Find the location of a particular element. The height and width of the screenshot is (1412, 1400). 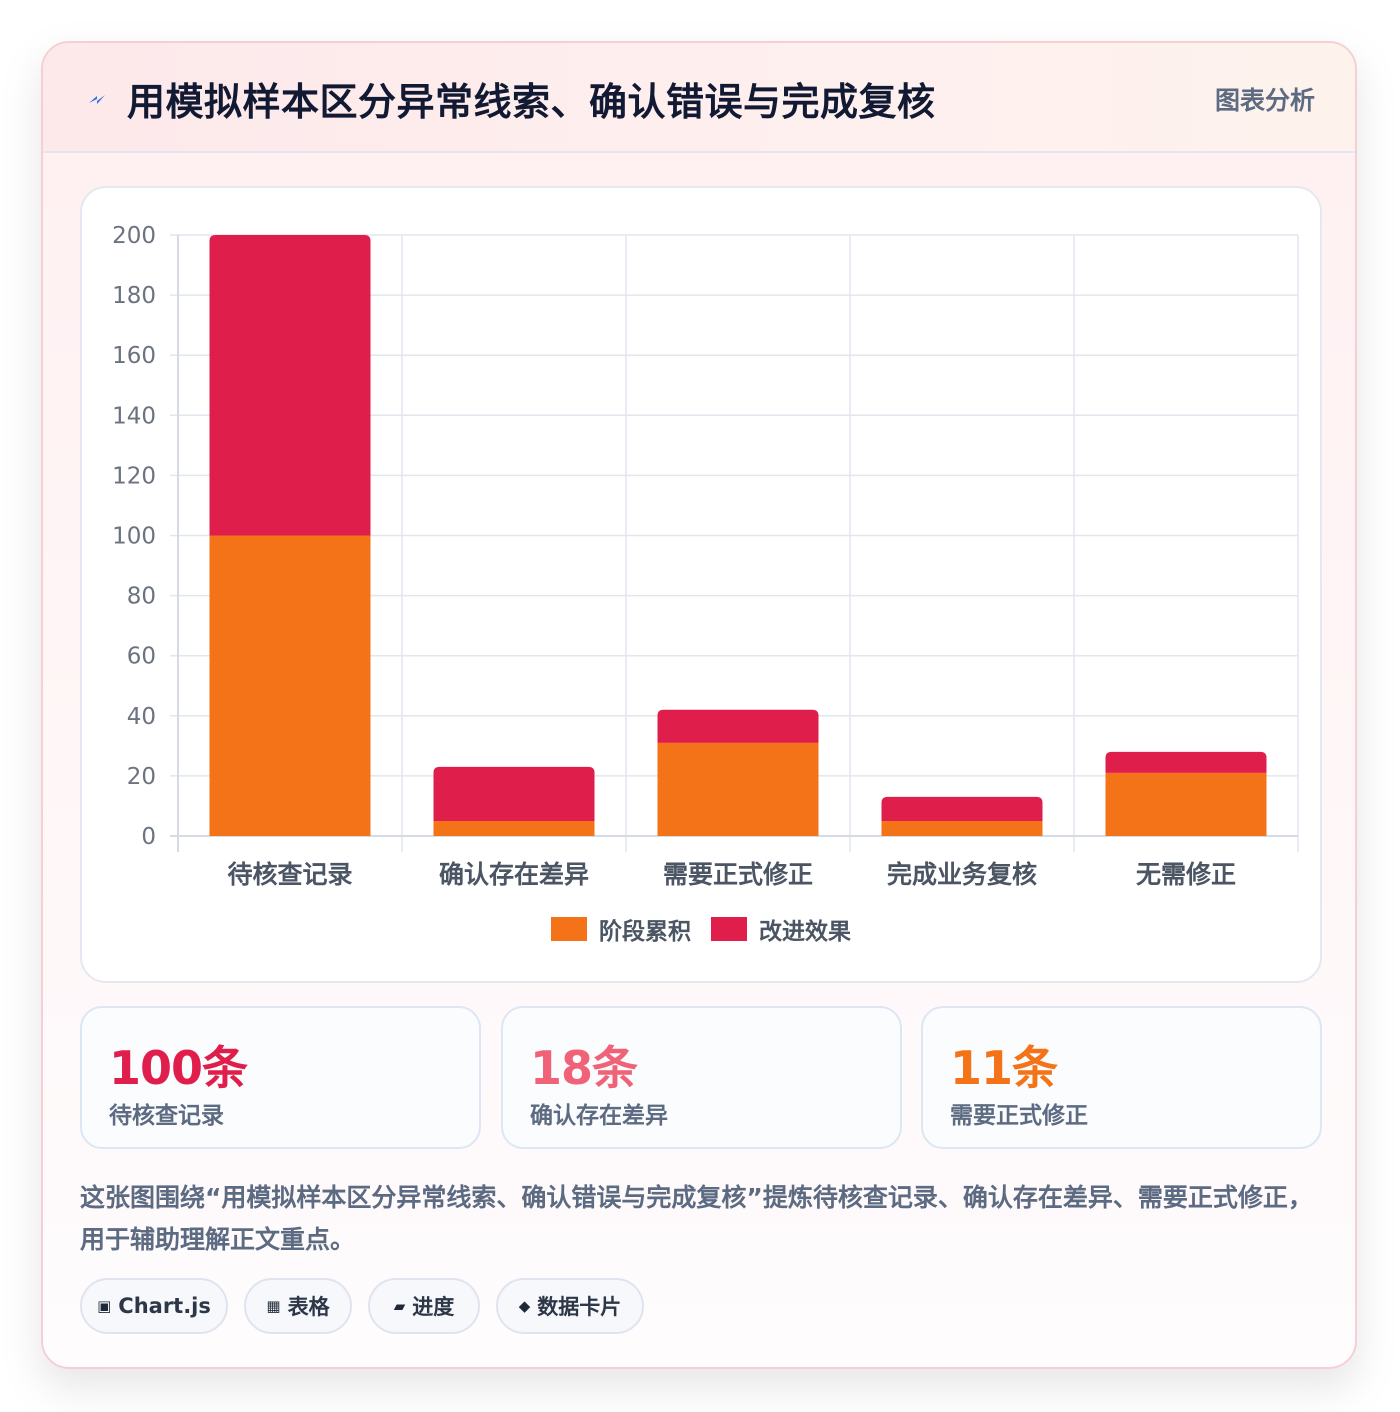

y-tick-label: 0 is located at coordinates (148, 837).